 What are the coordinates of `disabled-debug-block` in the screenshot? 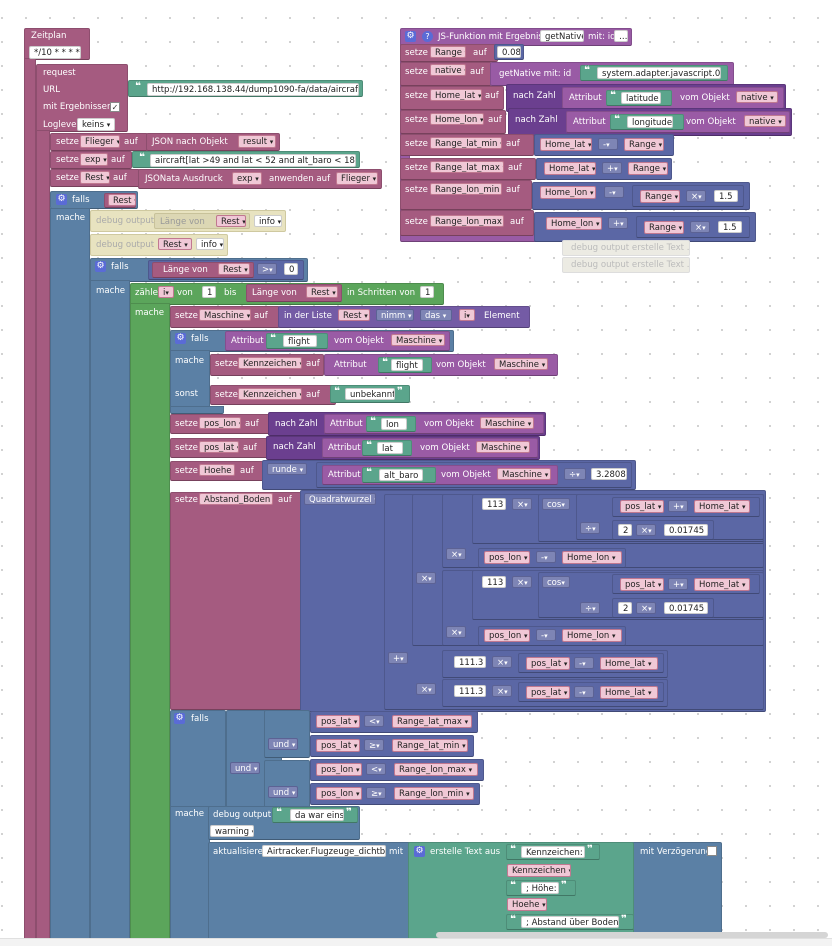 It's located at (626, 248).